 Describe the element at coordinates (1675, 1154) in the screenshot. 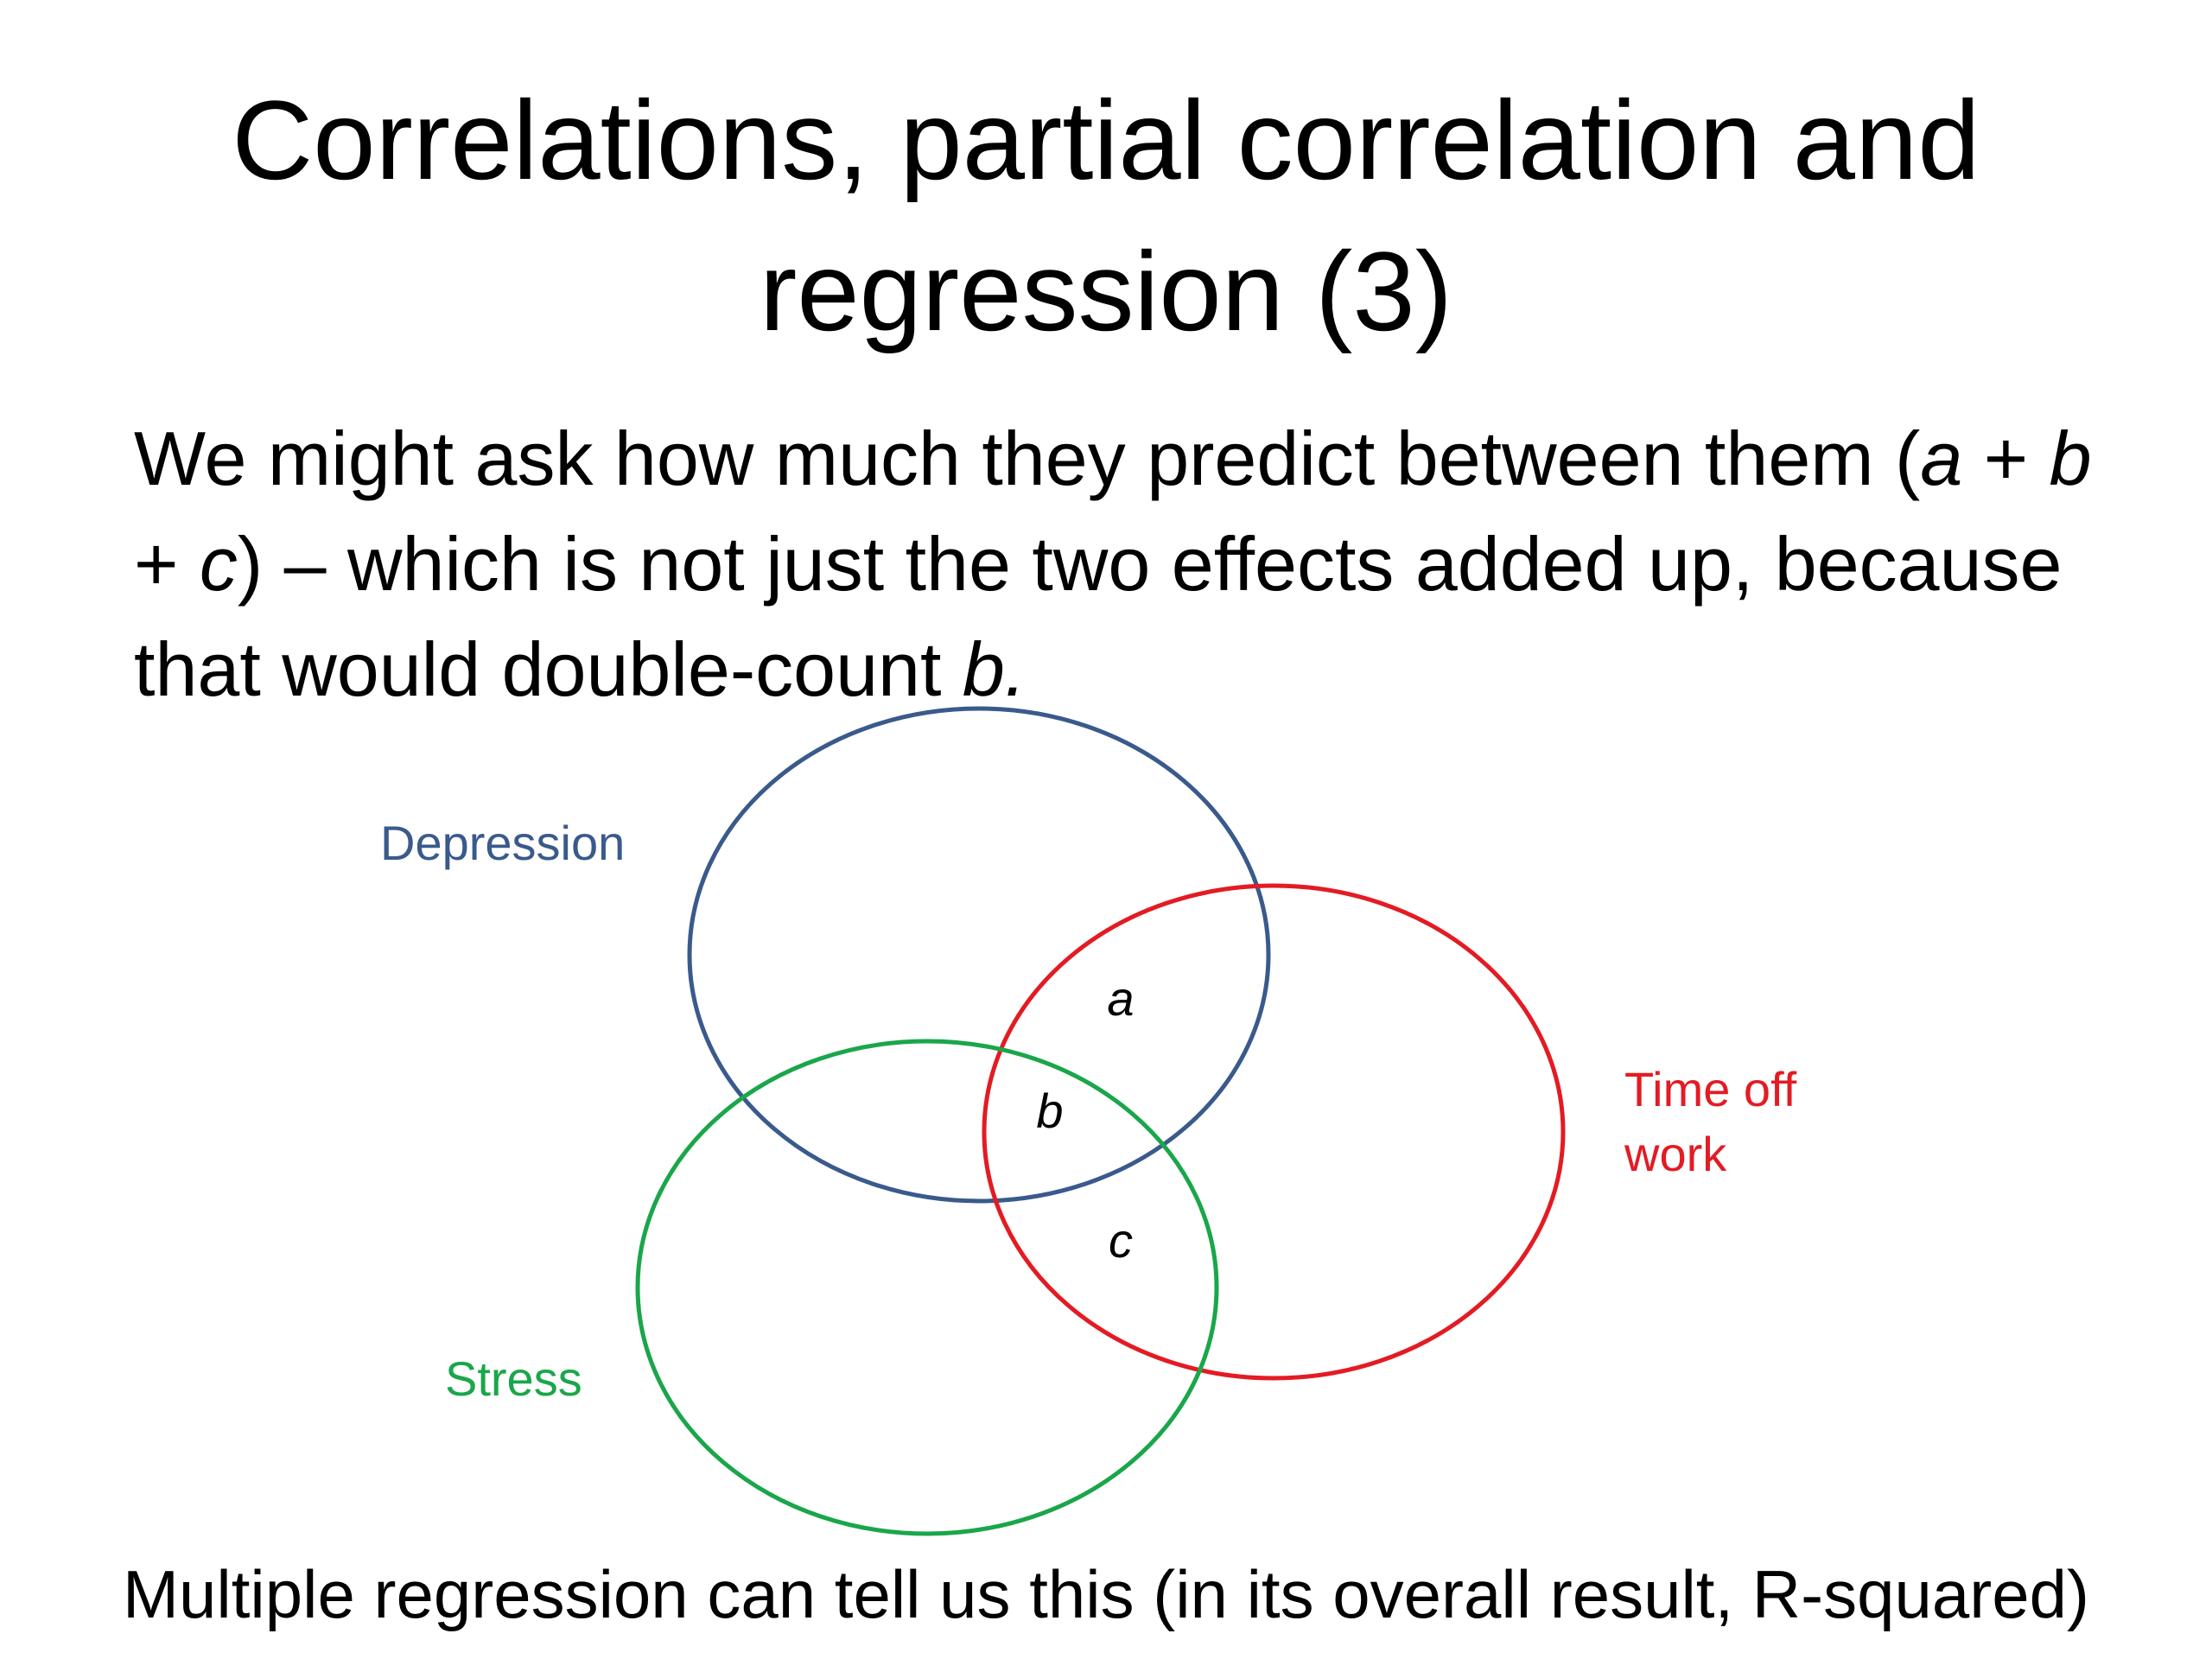

I see `time-off-work-label-line-2: work` at that location.